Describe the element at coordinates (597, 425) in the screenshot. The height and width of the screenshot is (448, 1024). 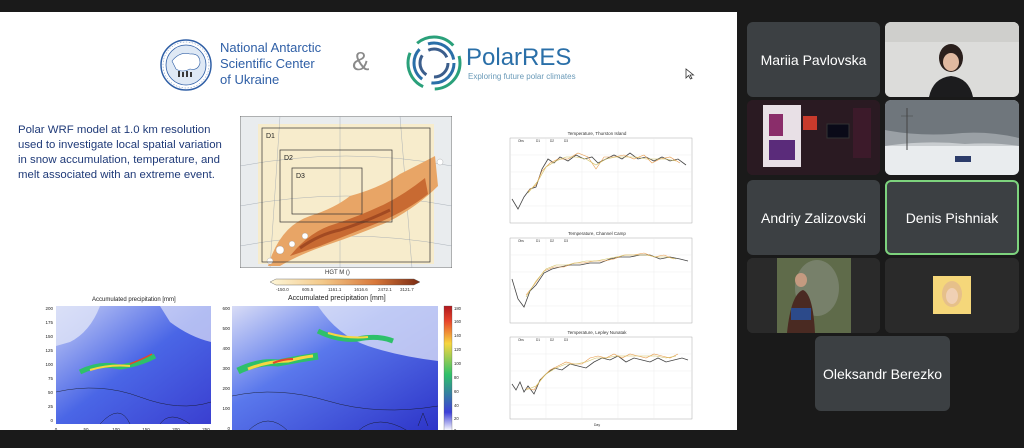
I see `x-axis-label: Day` at that location.